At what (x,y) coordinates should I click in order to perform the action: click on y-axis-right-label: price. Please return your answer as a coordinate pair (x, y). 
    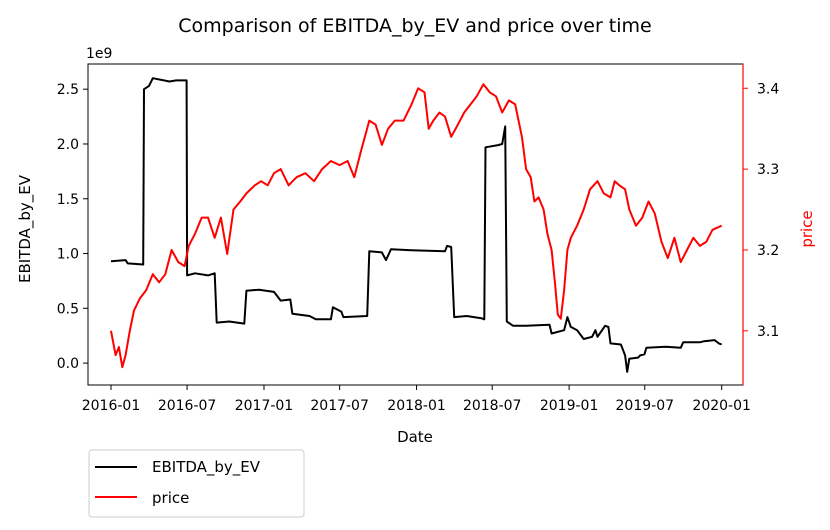
    Looking at the image, I should click on (807, 228).